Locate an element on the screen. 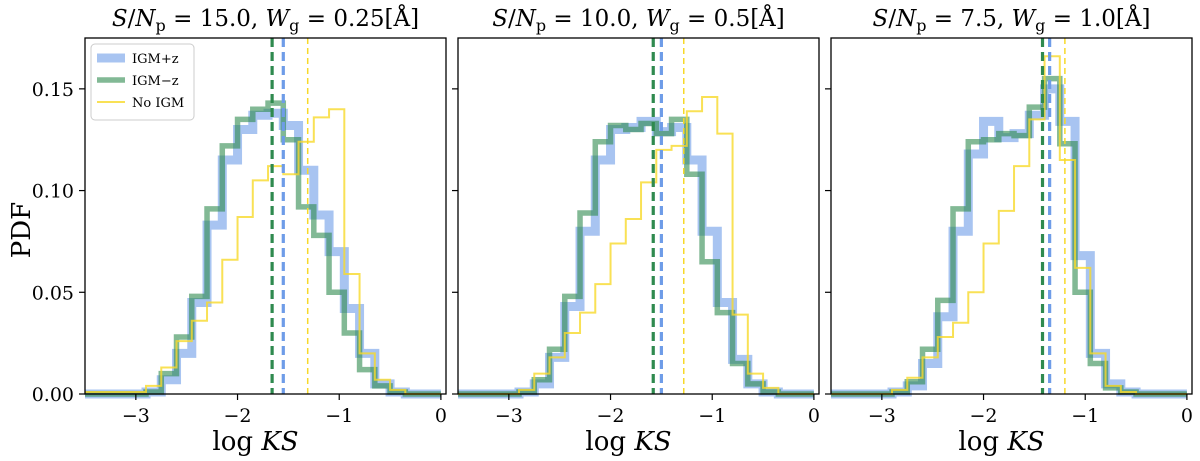 This screenshot has height=461, width=1200. y-tick-label: 0.00 is located at coordinates (53, 395).